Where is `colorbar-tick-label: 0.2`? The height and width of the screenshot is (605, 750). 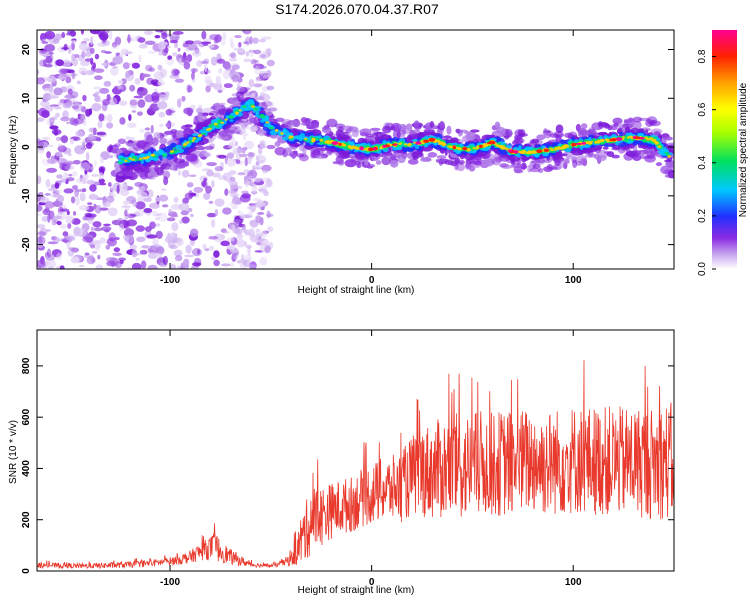 colorbar-tick-label: 0.2 is located at coordinates (702, 216).